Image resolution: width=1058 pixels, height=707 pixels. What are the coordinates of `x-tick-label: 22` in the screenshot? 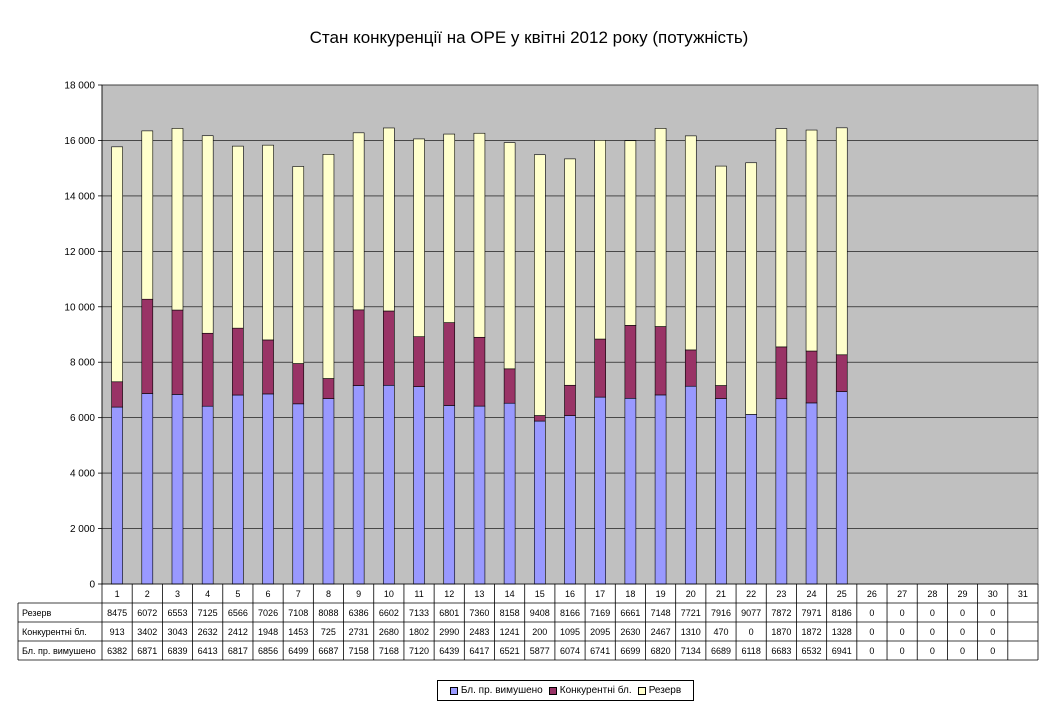 It's located at (751, 594).